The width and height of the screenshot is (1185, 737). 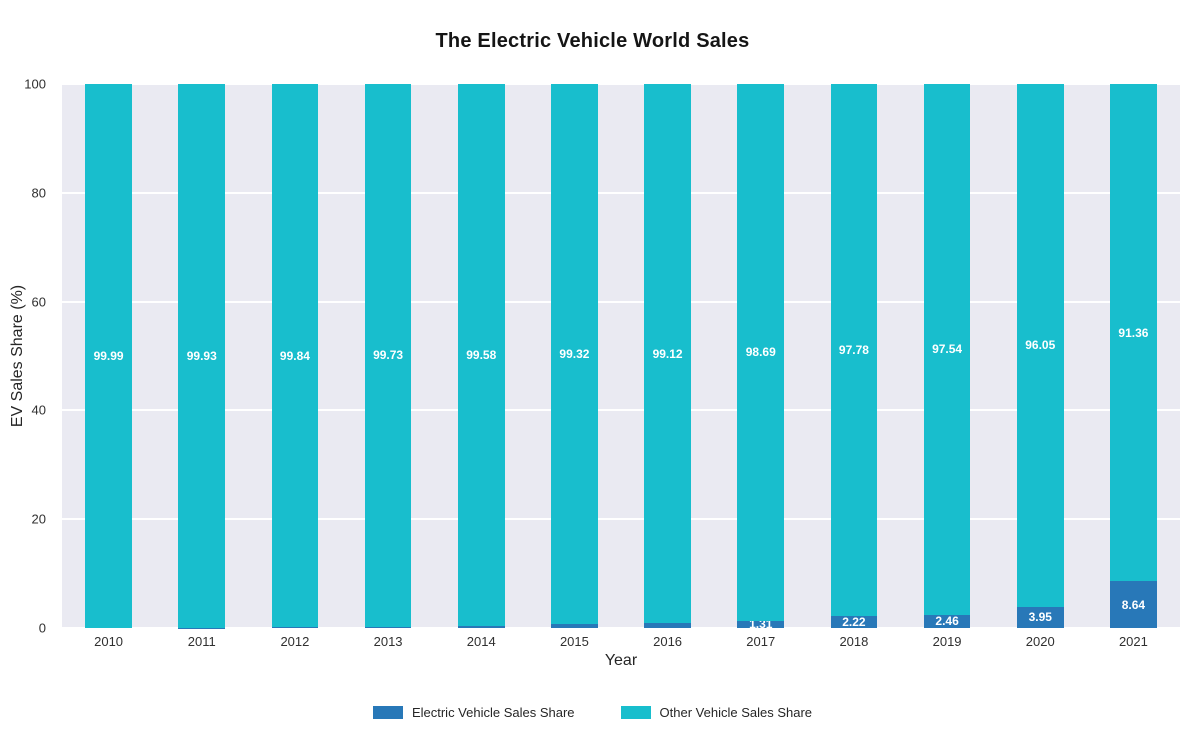 I want to click on x-tick-label: 2010, so click(x=109, y=641).